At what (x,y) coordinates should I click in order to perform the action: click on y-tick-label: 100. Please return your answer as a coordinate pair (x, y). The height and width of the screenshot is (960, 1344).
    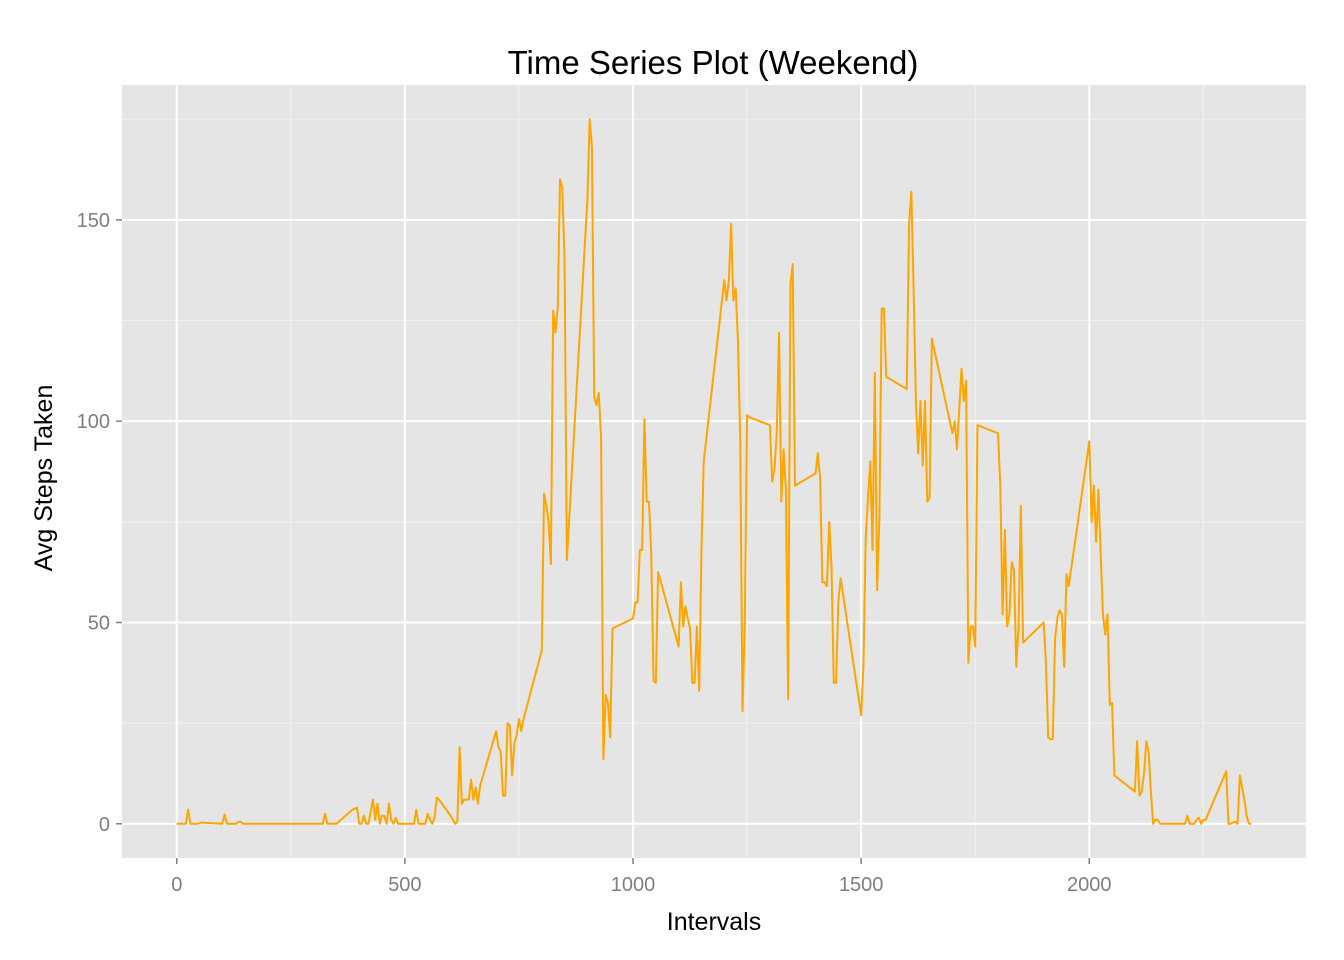
    Looking at the image, I should click on (93, 422).